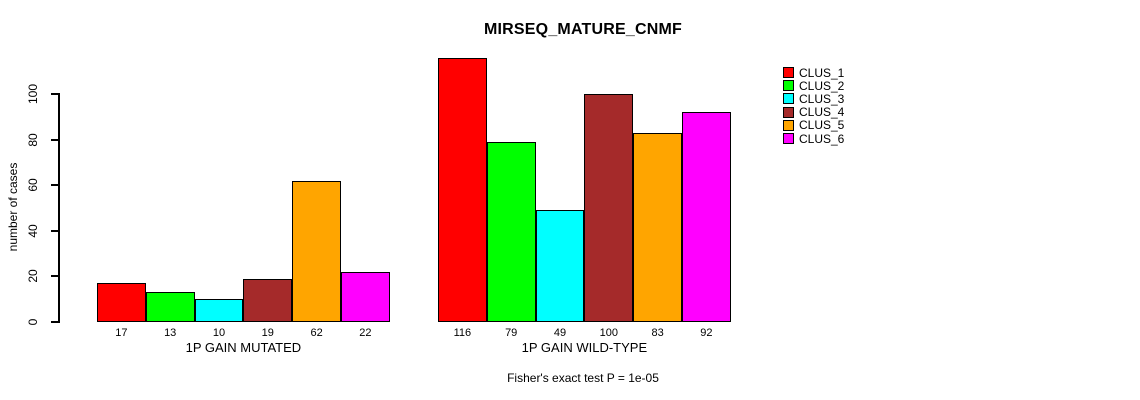  Describe the element at coordinates (13, 207) in the screenshot. I see `y-axis-label: number of cases` at that location.